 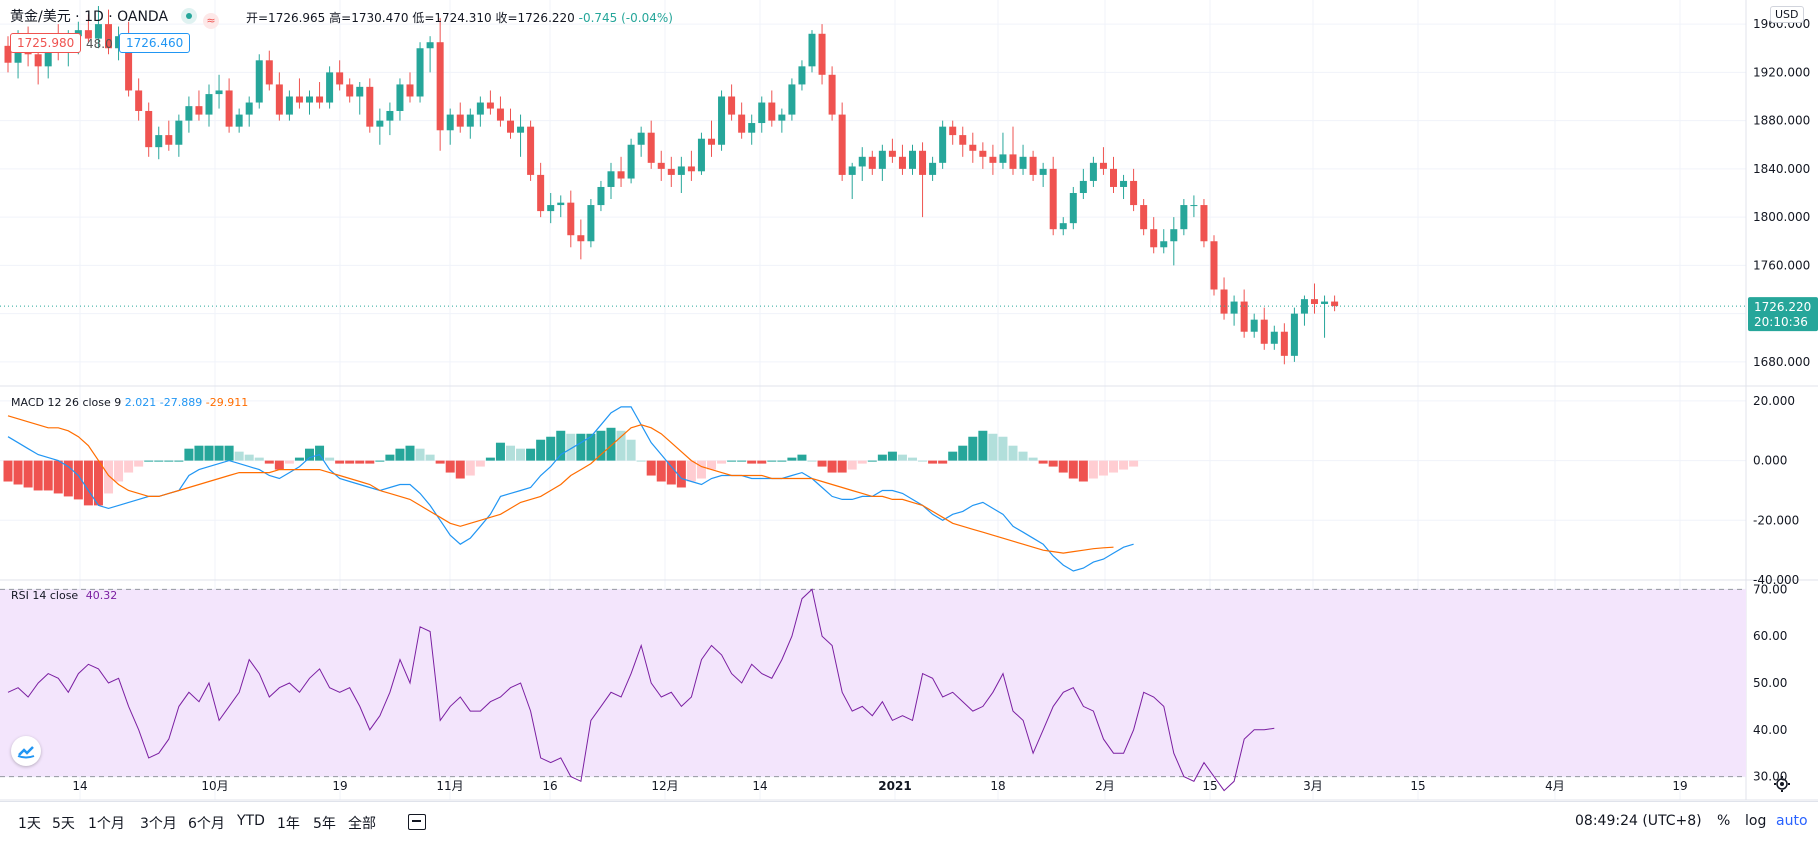 I want to click on calendar-goto-icon, so click(x=417, y=822).